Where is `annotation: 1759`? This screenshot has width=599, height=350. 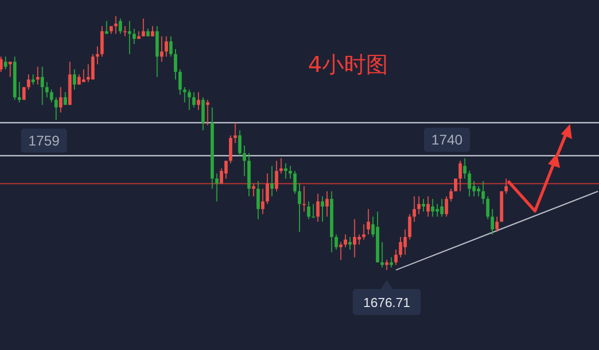 annotation: 1759 is located at coordinates (44, 140).